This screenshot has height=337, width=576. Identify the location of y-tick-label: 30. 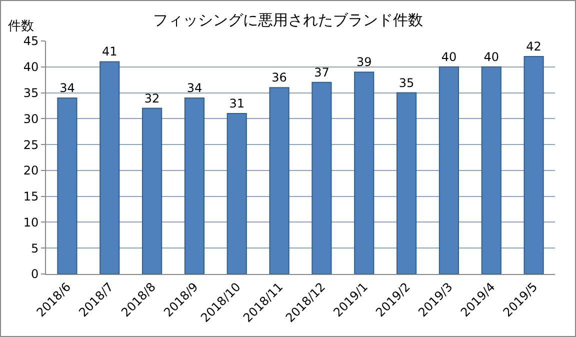
(31, 119).